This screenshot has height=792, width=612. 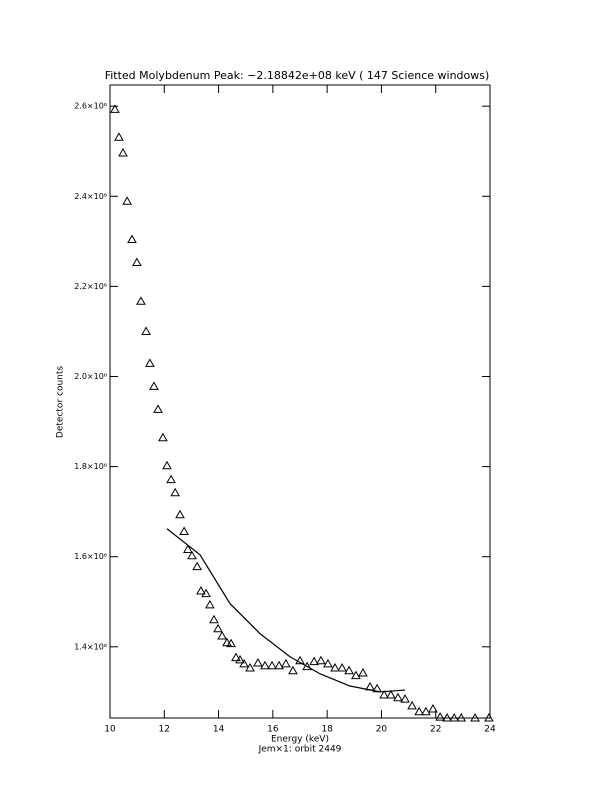 I want to click on y-tick-label: 2.0×10⁶, so click(x=90, y=376).